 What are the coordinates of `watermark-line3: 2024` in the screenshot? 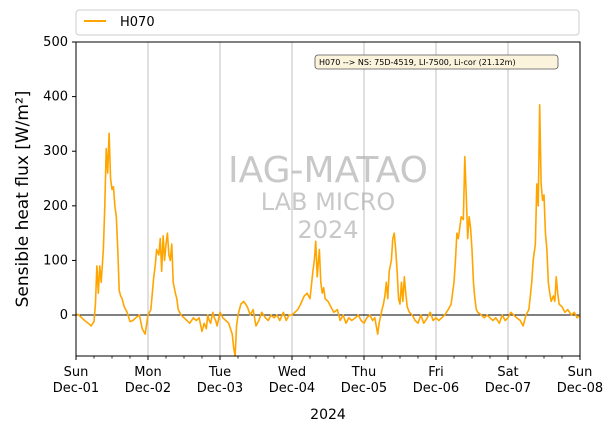 It's located at (327, 230).